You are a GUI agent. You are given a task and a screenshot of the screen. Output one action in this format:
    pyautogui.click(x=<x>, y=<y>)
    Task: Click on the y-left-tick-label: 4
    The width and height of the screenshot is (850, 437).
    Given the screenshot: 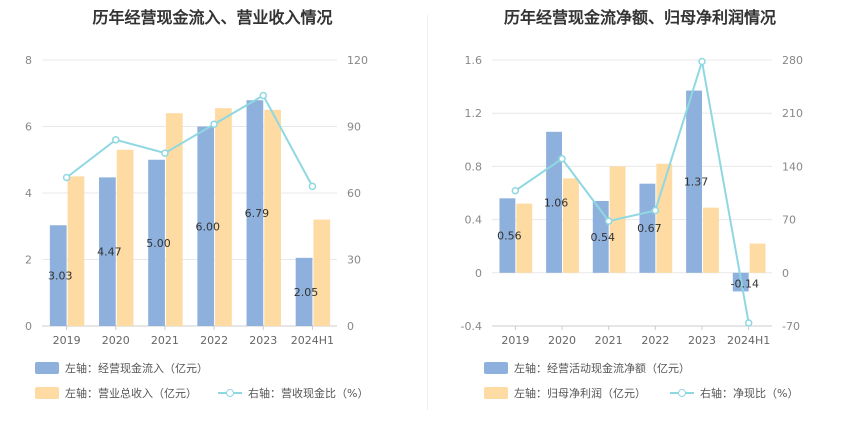 What is the action you would take?
    pyautogui.click(x=28, y=193)
    